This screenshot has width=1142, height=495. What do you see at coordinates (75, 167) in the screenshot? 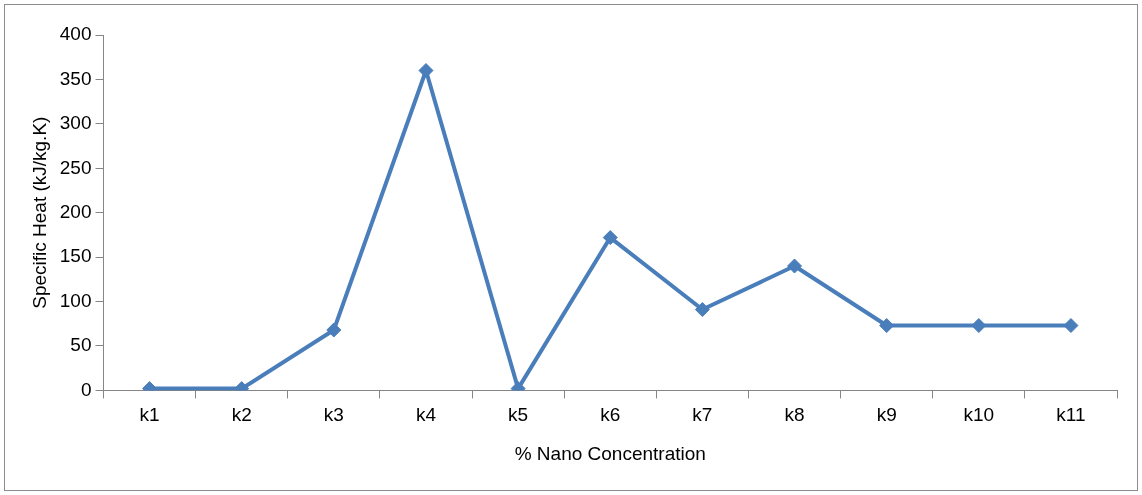
I see `y-tick-label: 250` at bounding box center [75, 167].